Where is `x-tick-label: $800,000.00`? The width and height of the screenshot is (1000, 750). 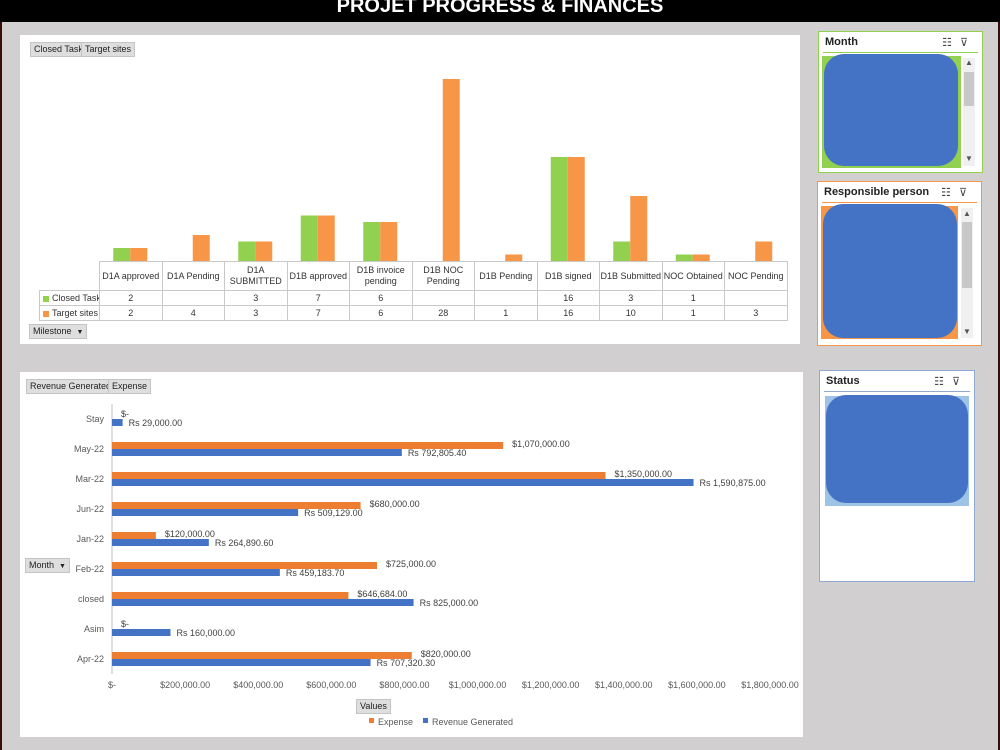
x-tick-label: $800,000.00 is located at coordinates (404, 685).